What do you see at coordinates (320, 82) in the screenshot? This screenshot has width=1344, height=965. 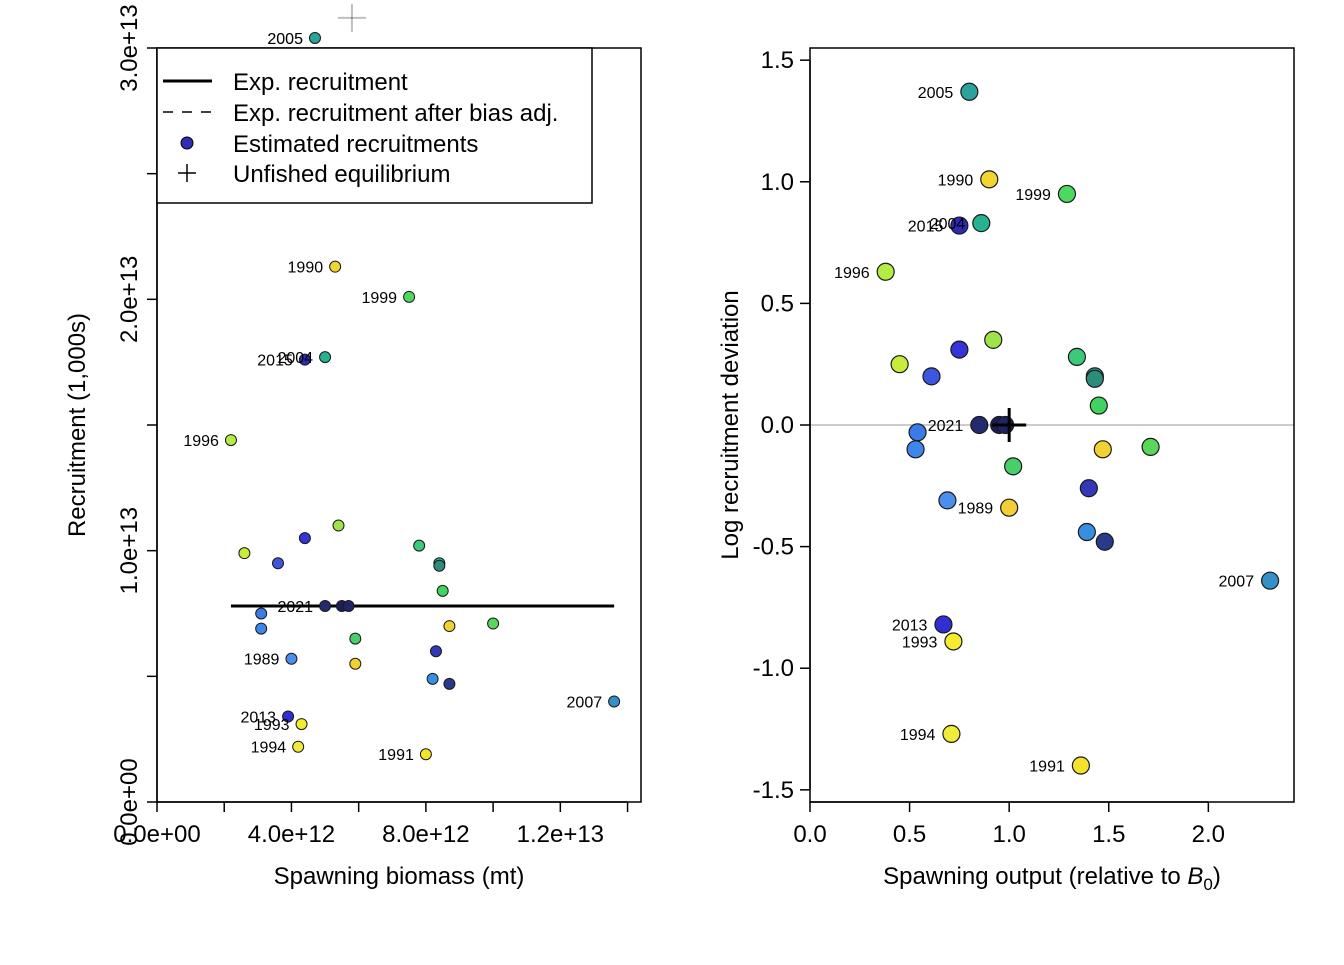 I see `legend-label-exp-recruitment: Exp. recruitment` at bounding box center [320, 82].